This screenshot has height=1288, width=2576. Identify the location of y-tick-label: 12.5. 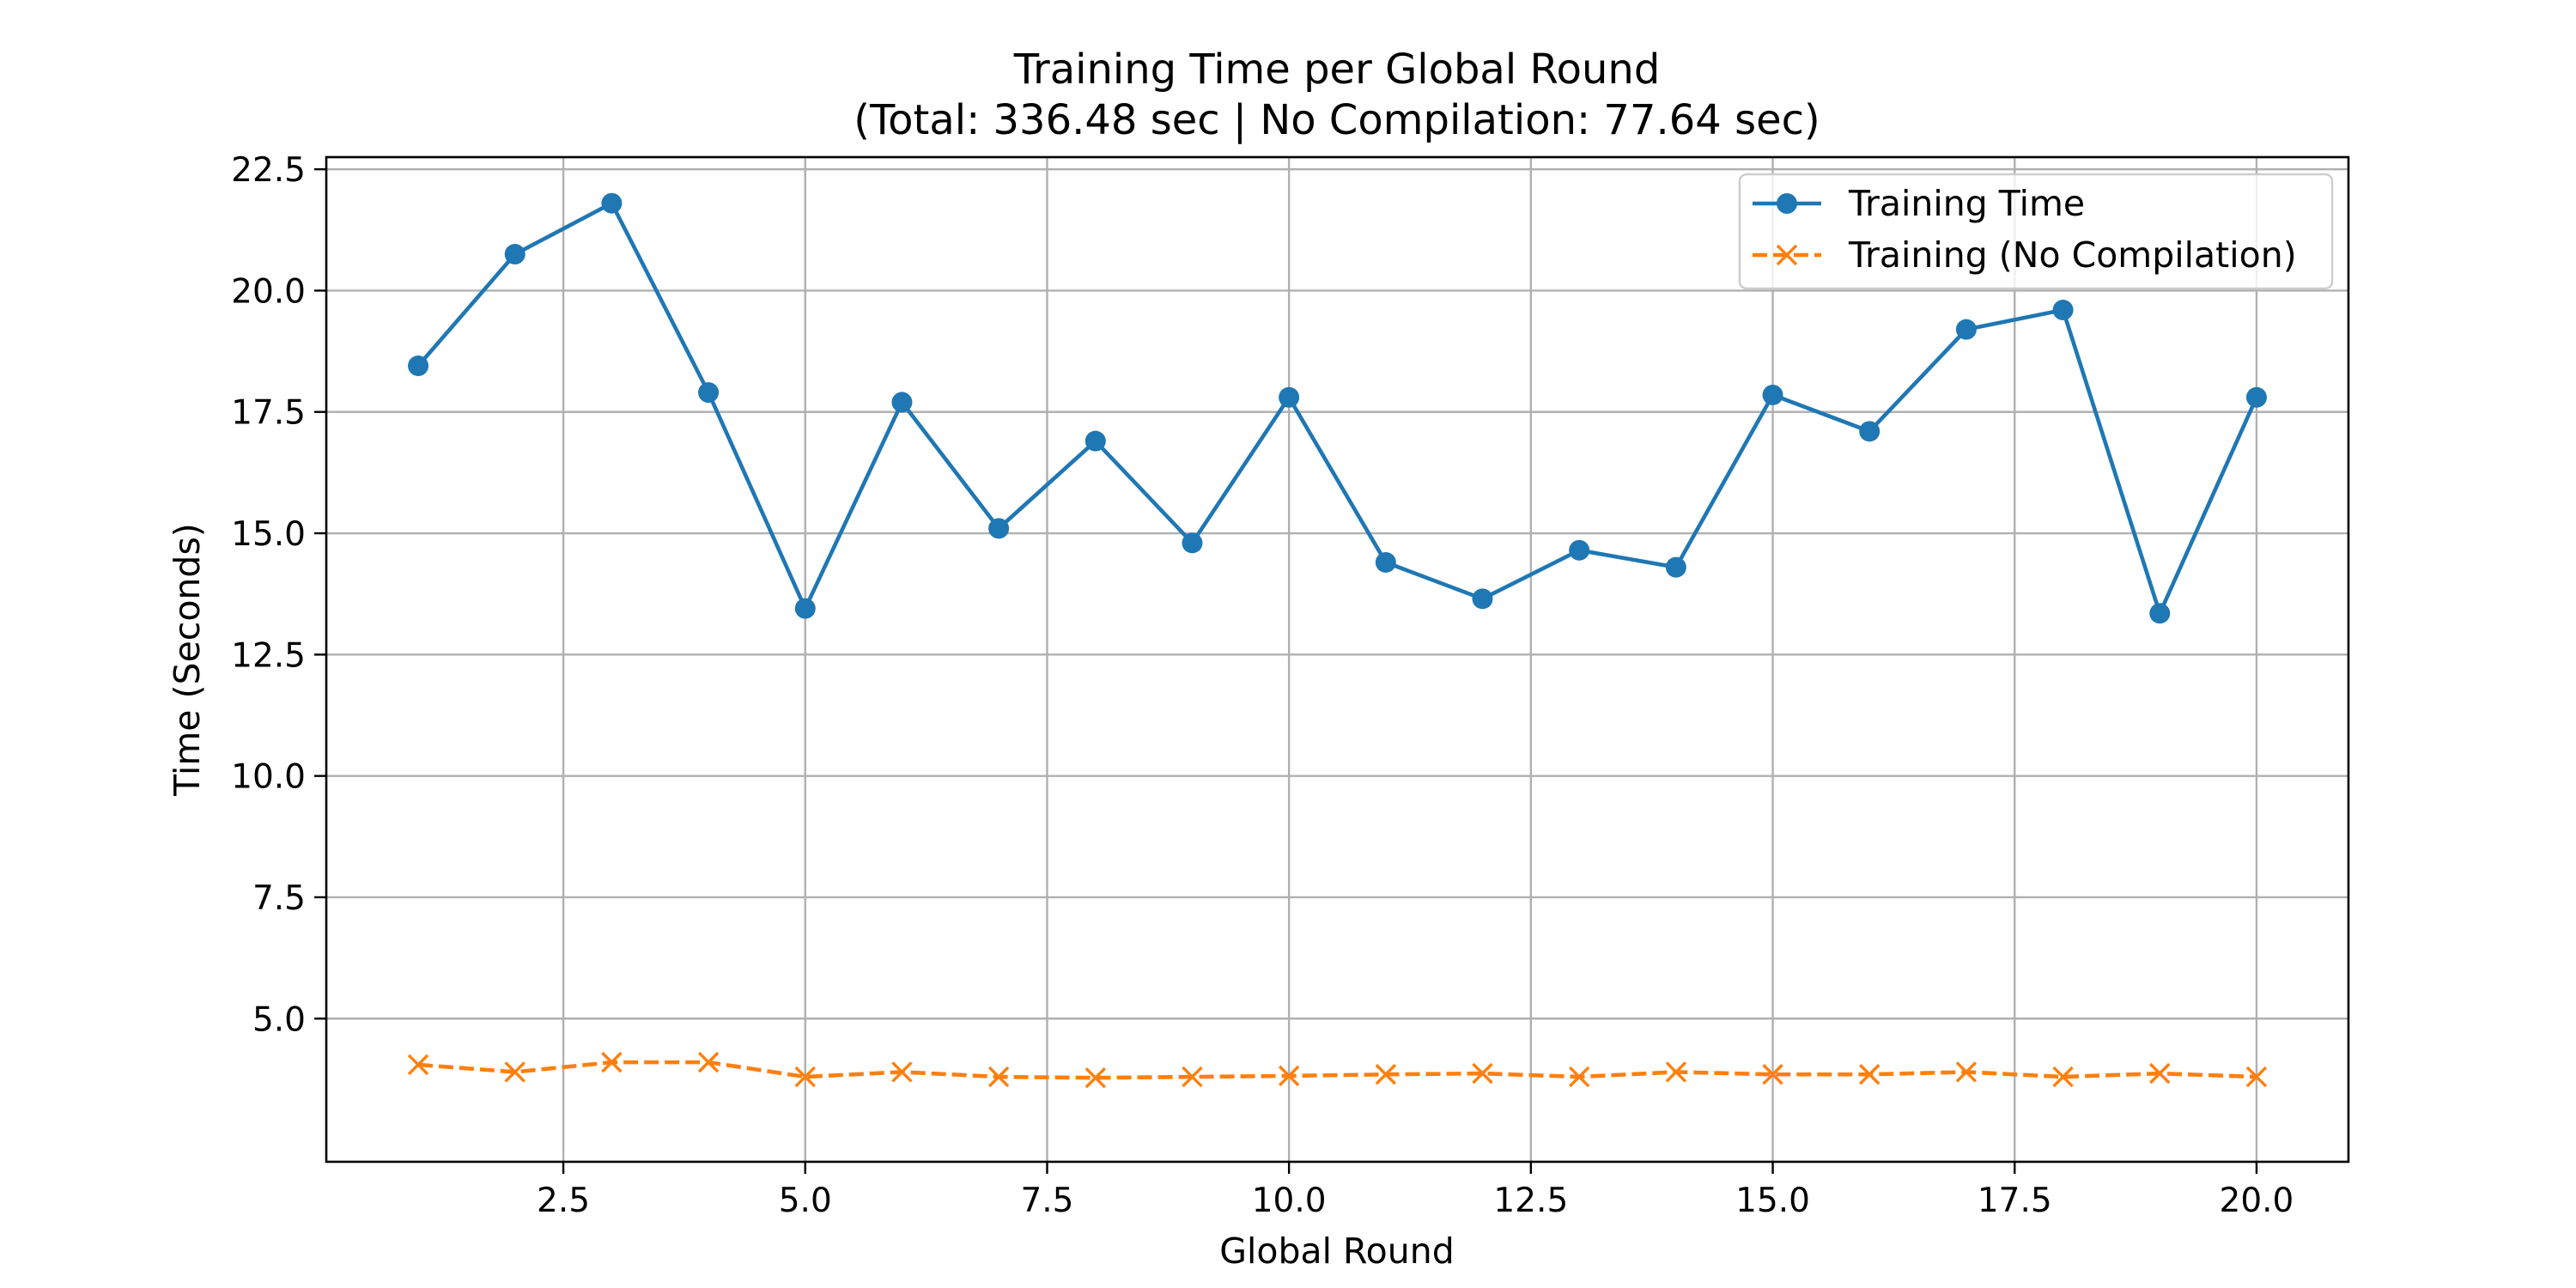
(269, 655).